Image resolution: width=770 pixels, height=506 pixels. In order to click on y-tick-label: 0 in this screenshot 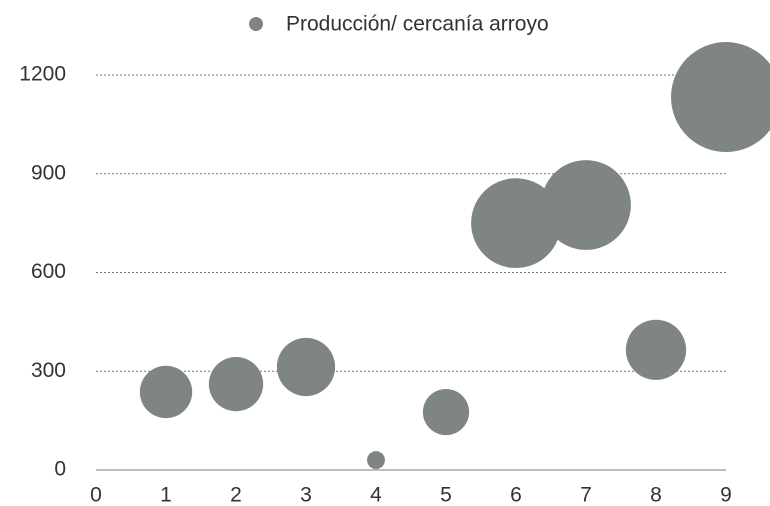, I will do `click(60, 469)`.